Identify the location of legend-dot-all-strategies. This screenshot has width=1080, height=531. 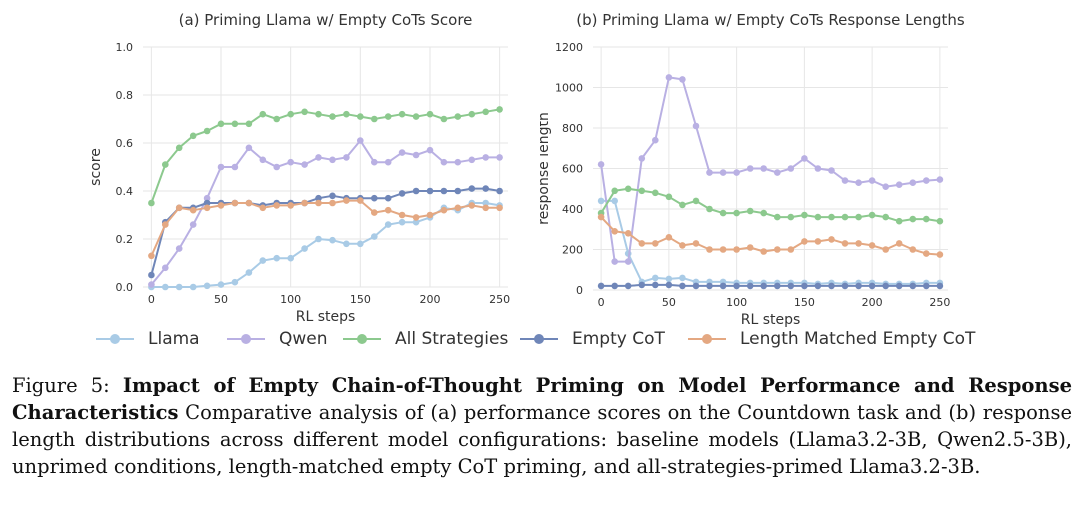
(362, 339).